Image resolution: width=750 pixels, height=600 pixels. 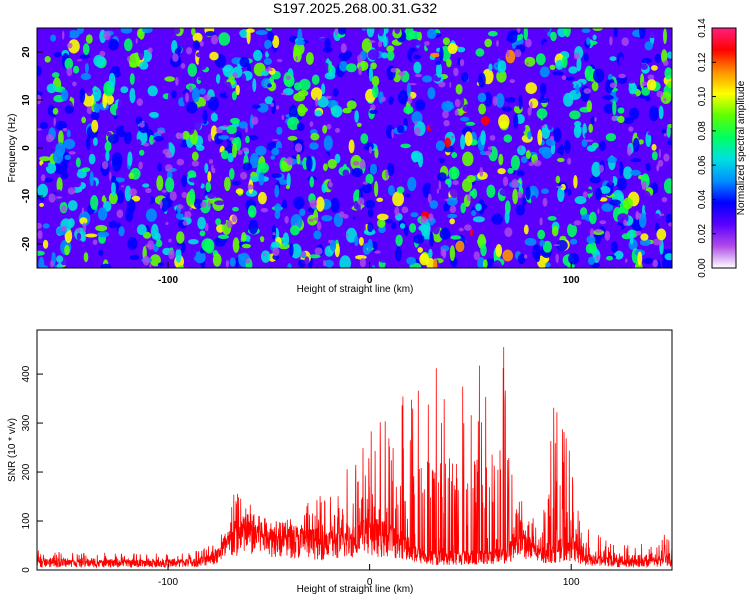 What do you see at coordinates (12, 148) in the screenshot?
I see `heatmap-ylabel: Frequency (Hz)` at bounding box center [12, 148].